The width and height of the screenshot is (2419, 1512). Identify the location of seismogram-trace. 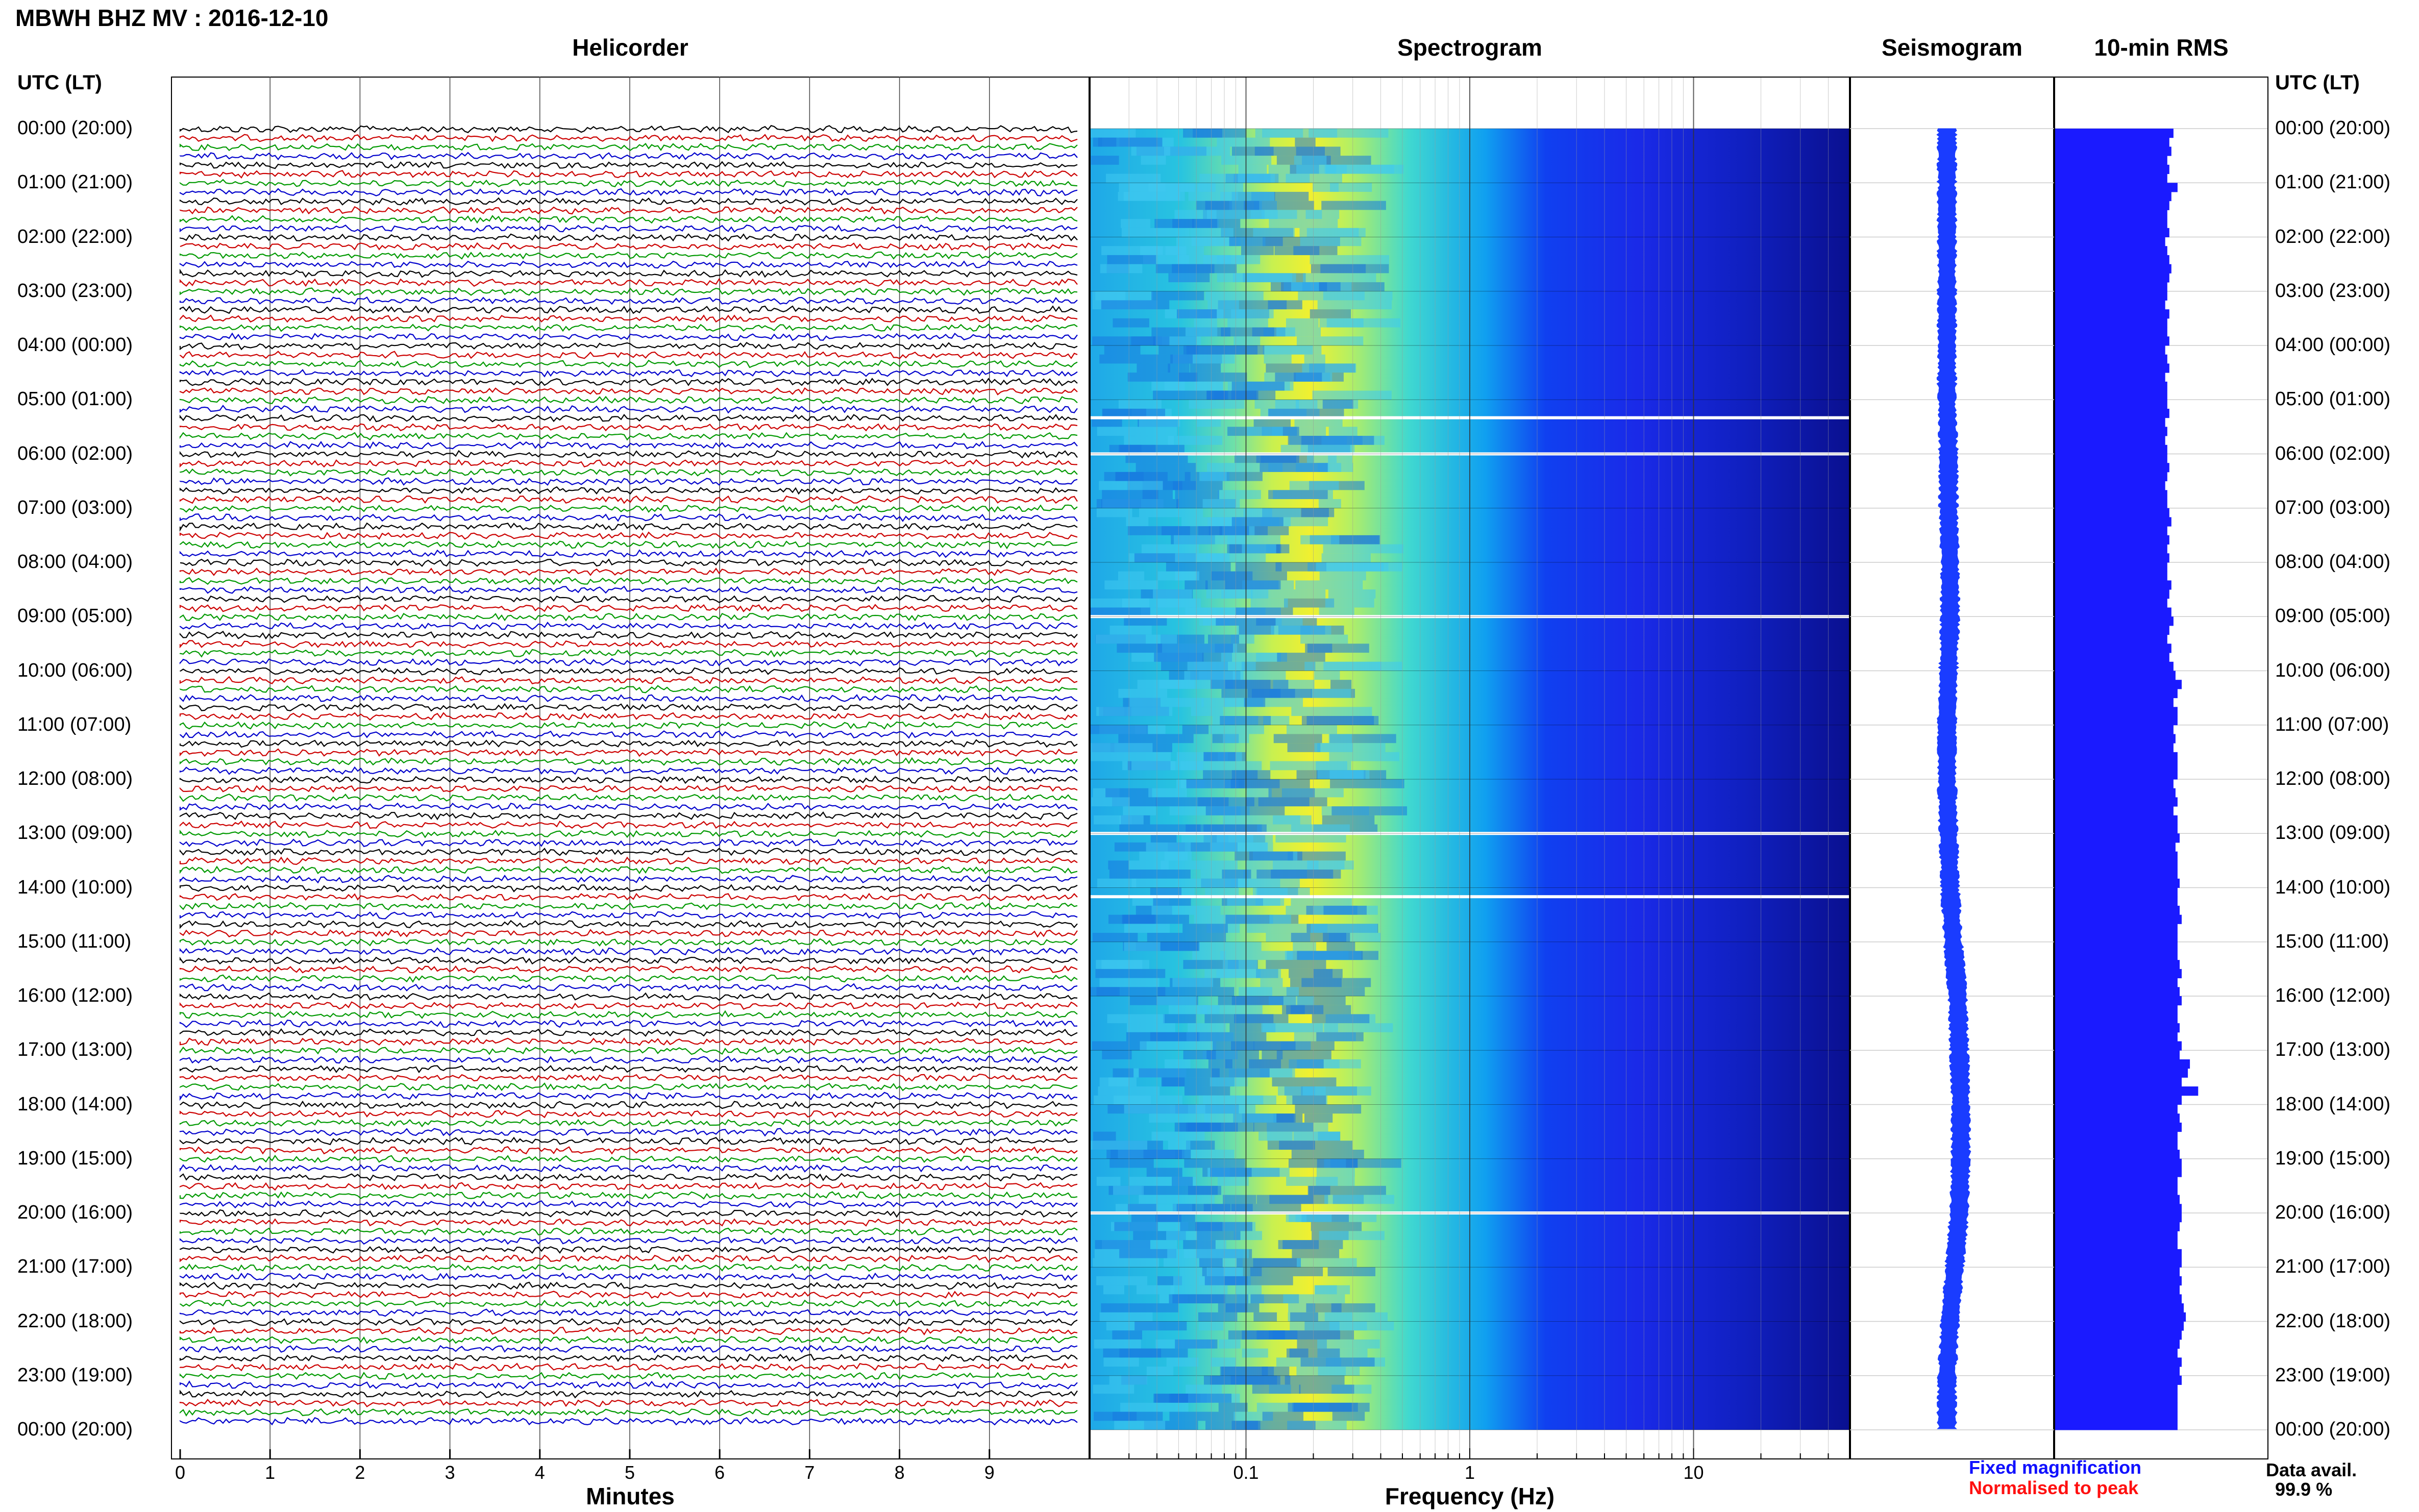
(1953, 778).